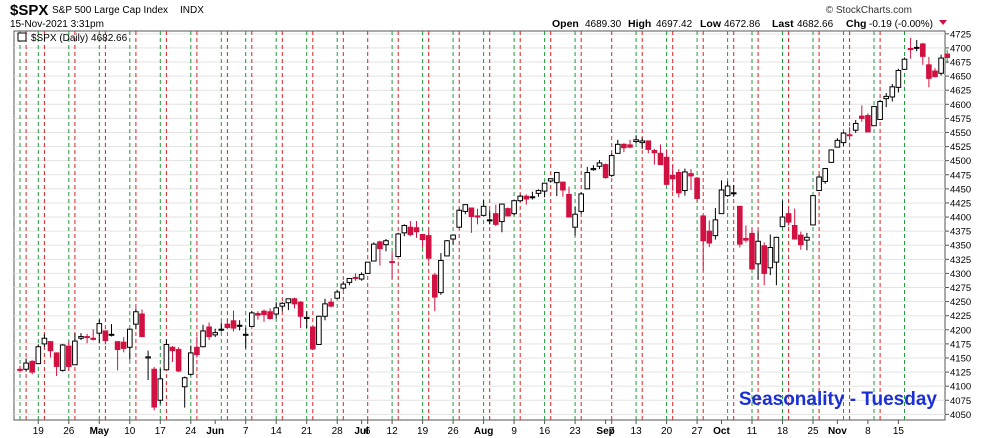 This screenshot has height=438, width=990. I want to click on y-tick-label: 4050, so click(960, 415).